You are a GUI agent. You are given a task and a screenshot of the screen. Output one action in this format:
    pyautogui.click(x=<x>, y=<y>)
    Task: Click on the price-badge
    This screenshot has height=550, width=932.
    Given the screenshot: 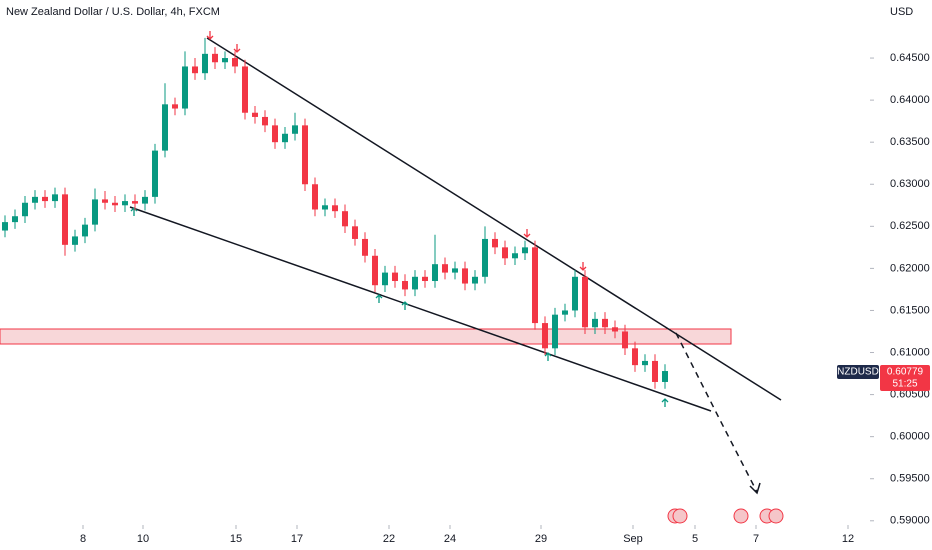 What is the action you would take?
    pyautogui.click(x=905, y=378)
    